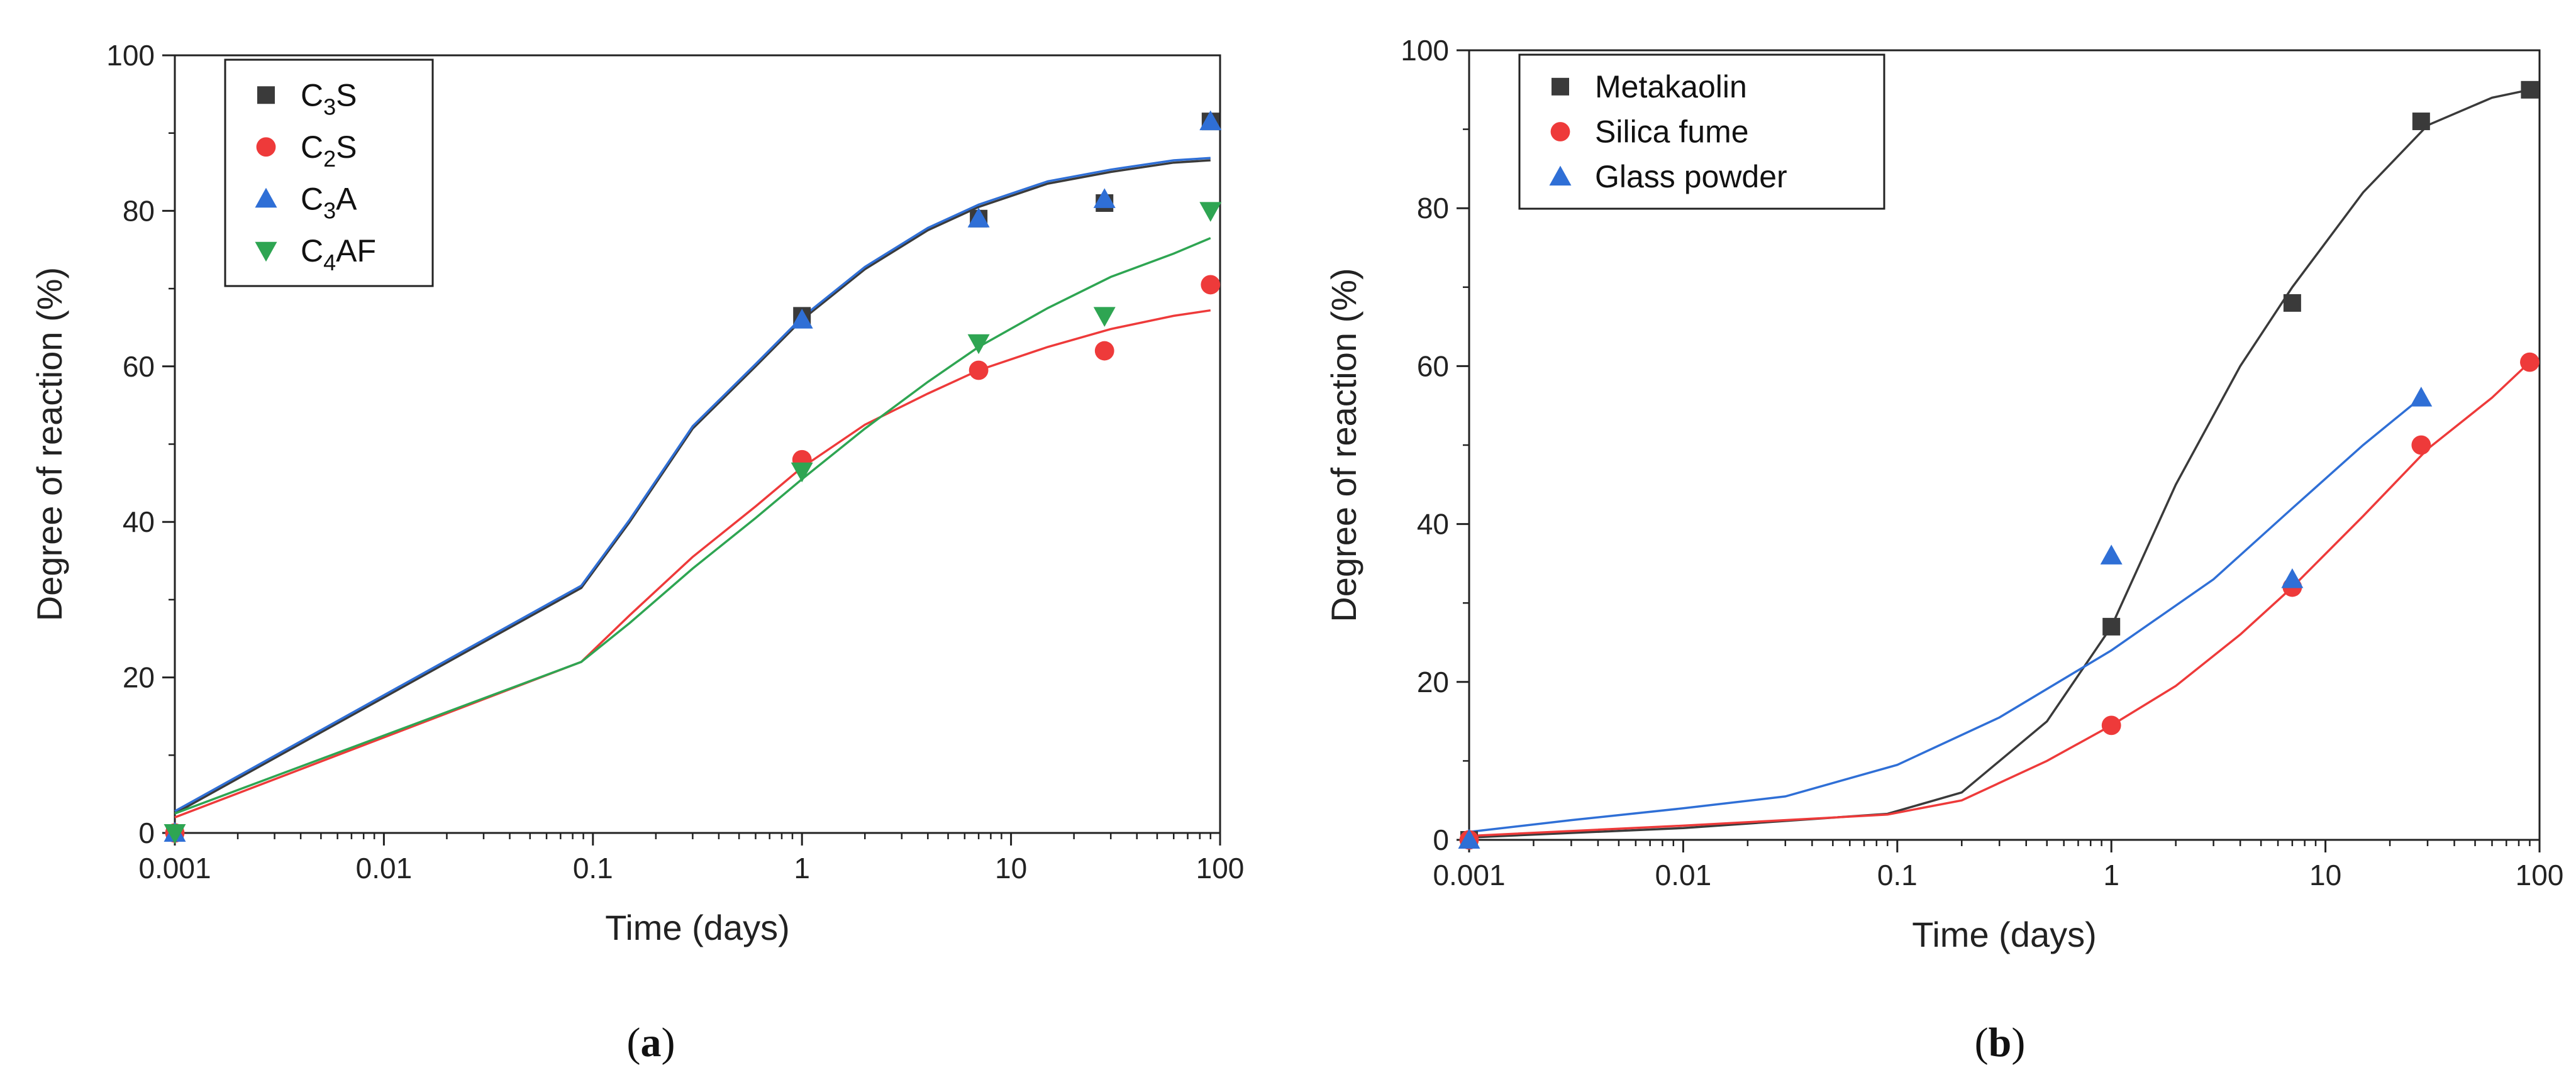  Describe the element at coordinates (346, 95) in the screenshot. I see `legend-label-rest: S` at that location.